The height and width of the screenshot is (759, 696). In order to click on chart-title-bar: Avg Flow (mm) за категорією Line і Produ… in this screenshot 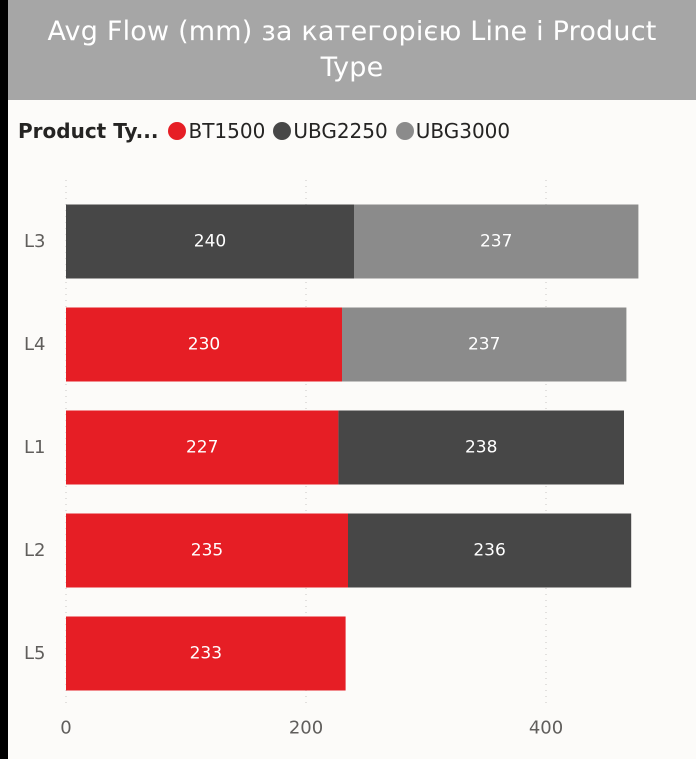, I will do `click(352, 50)`.